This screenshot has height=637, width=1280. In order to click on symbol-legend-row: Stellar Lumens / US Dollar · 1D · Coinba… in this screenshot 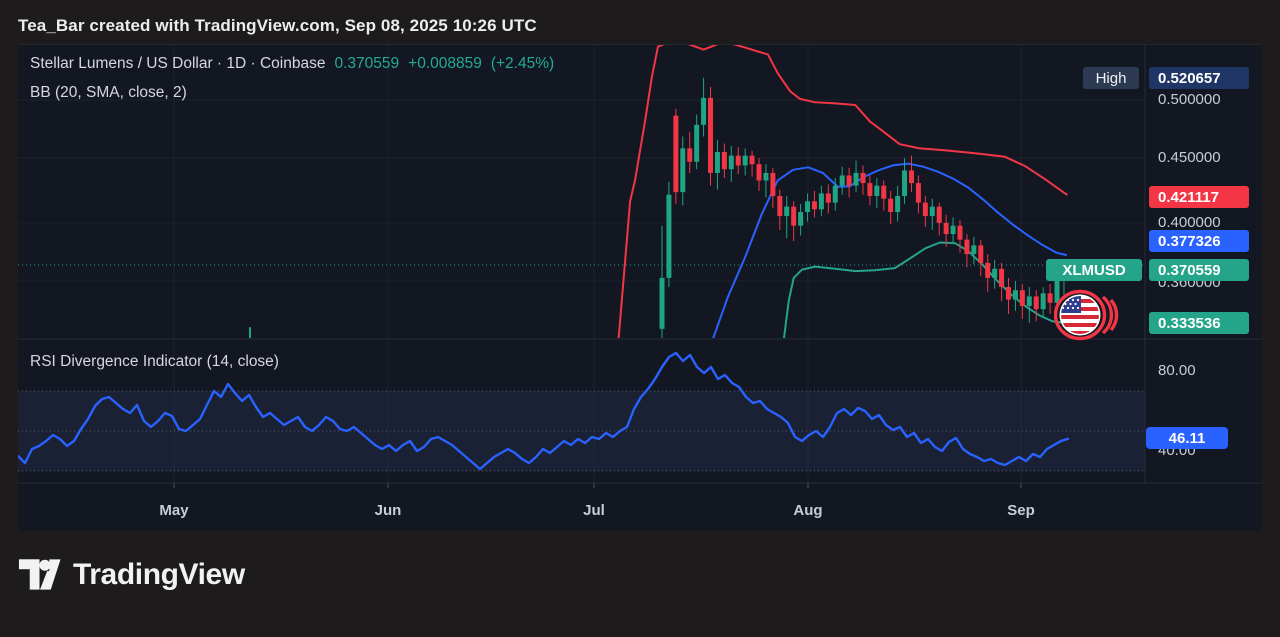, I will do `click(292, 64)`.